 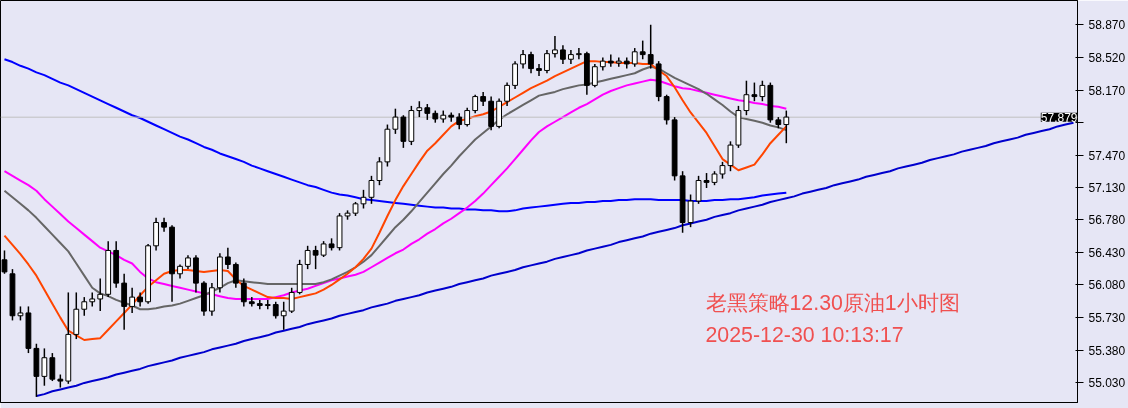 I want to click on y-tick-label: 58.520, so click(x=1107, y=57).